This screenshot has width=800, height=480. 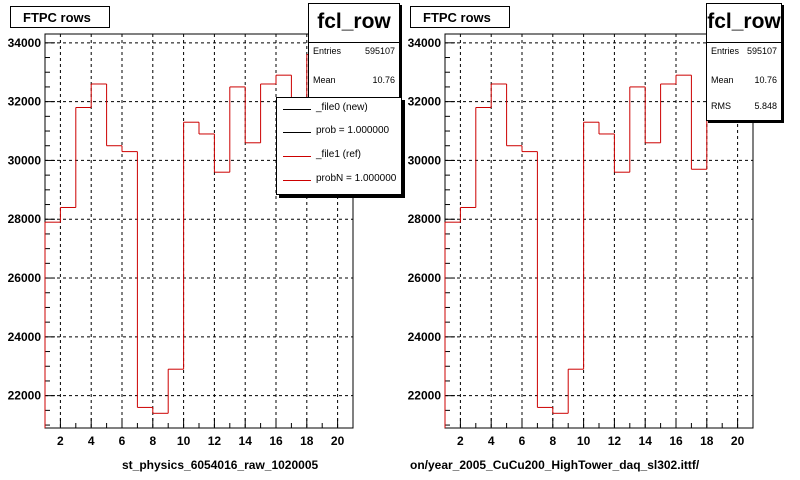 I want to click on legend-label-prob: prob = 1.000000, so click(x=353, y=130).